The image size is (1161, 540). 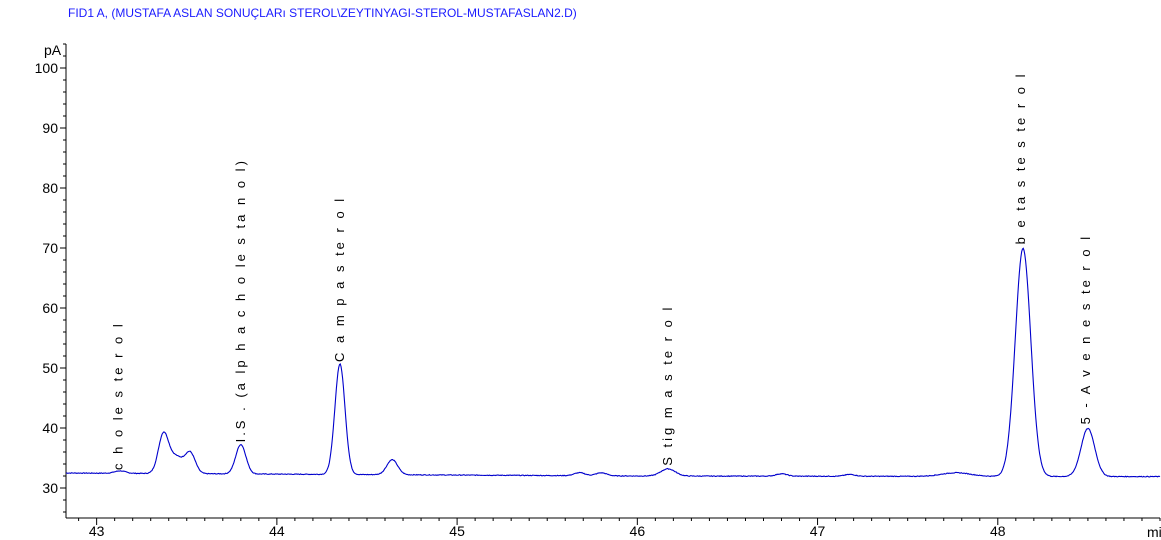 What do you see at coordinates (50, 308) in the screenshot?
I see `y-tick-label: 60` at bounding box center [50, 308].